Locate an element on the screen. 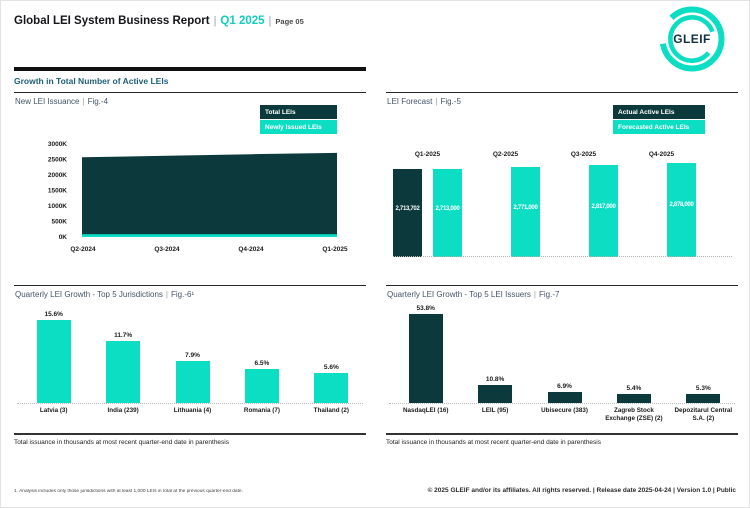 Image resolution: width=750 pixels, height=508 pixels. forecast-bar-pair: 2,713,702 2,713,000 is located at coordinates (427, 210).